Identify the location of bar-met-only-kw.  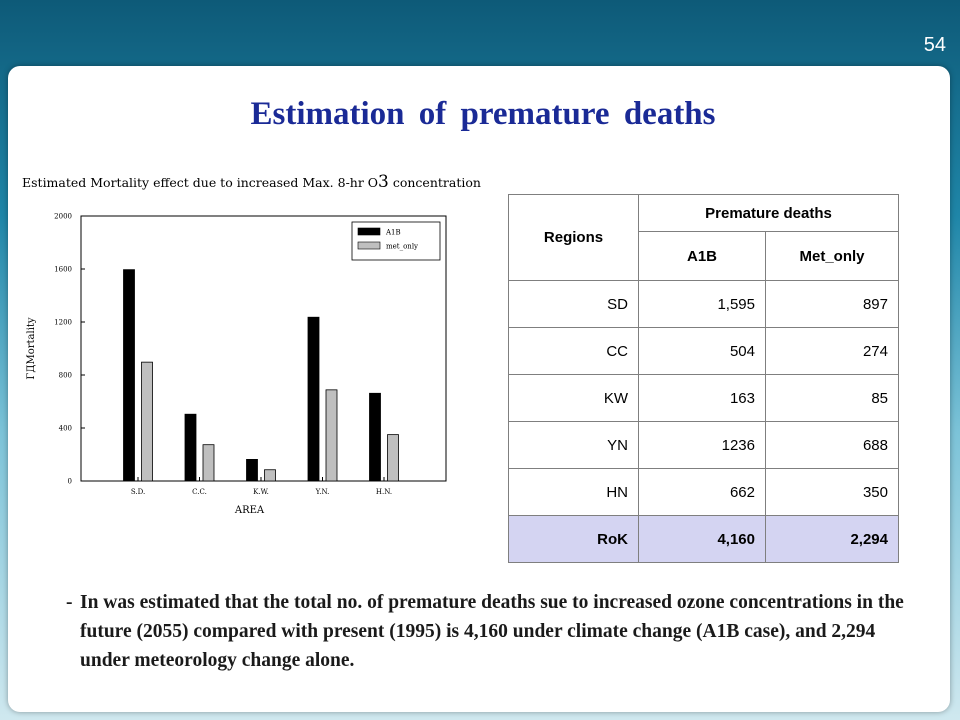
(270, 475).